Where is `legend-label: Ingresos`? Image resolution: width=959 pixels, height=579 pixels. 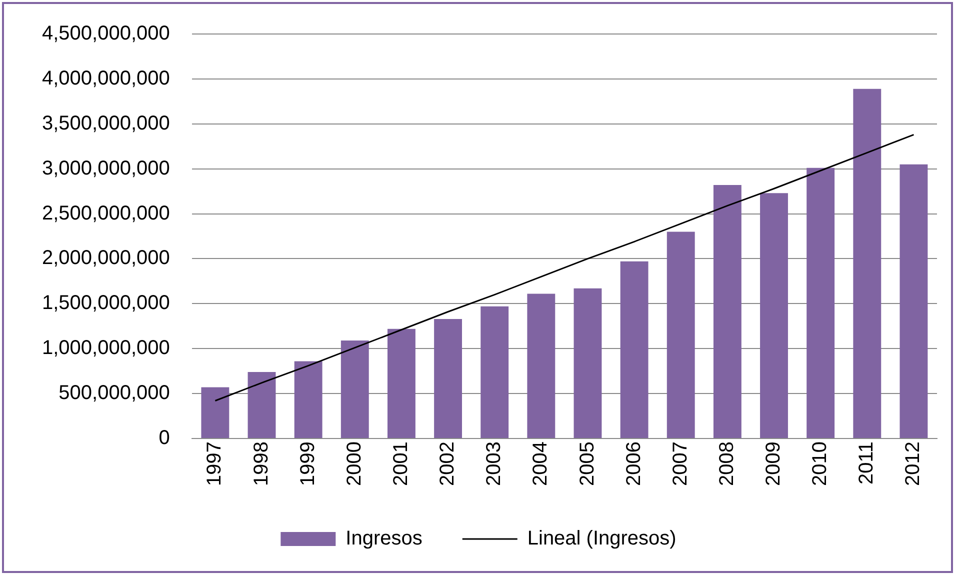 legend-label: Ingresos is located at coordinates (384, 539).